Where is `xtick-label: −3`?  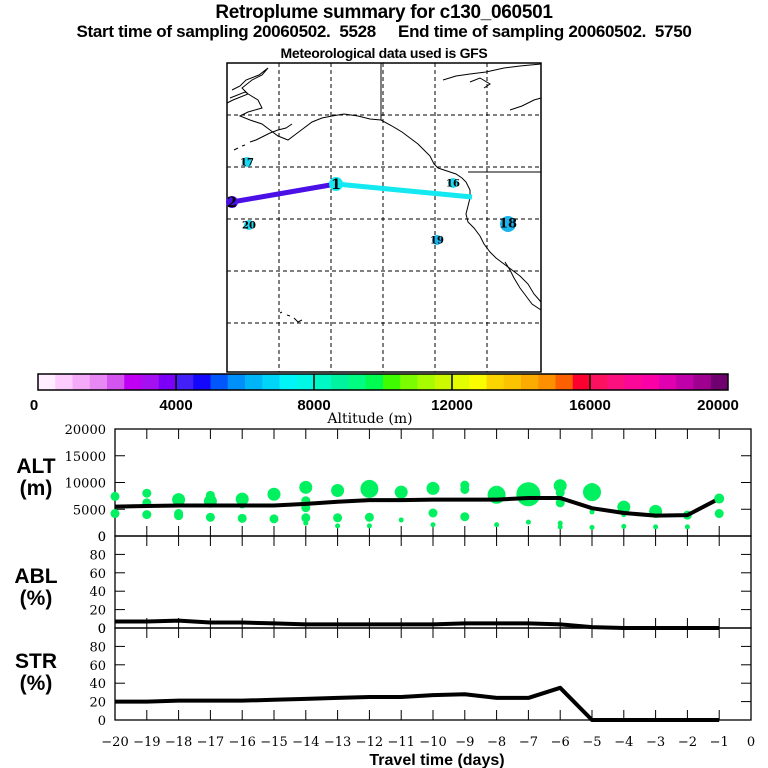
xtick-label: −3 is located at coordinates (655, 742).